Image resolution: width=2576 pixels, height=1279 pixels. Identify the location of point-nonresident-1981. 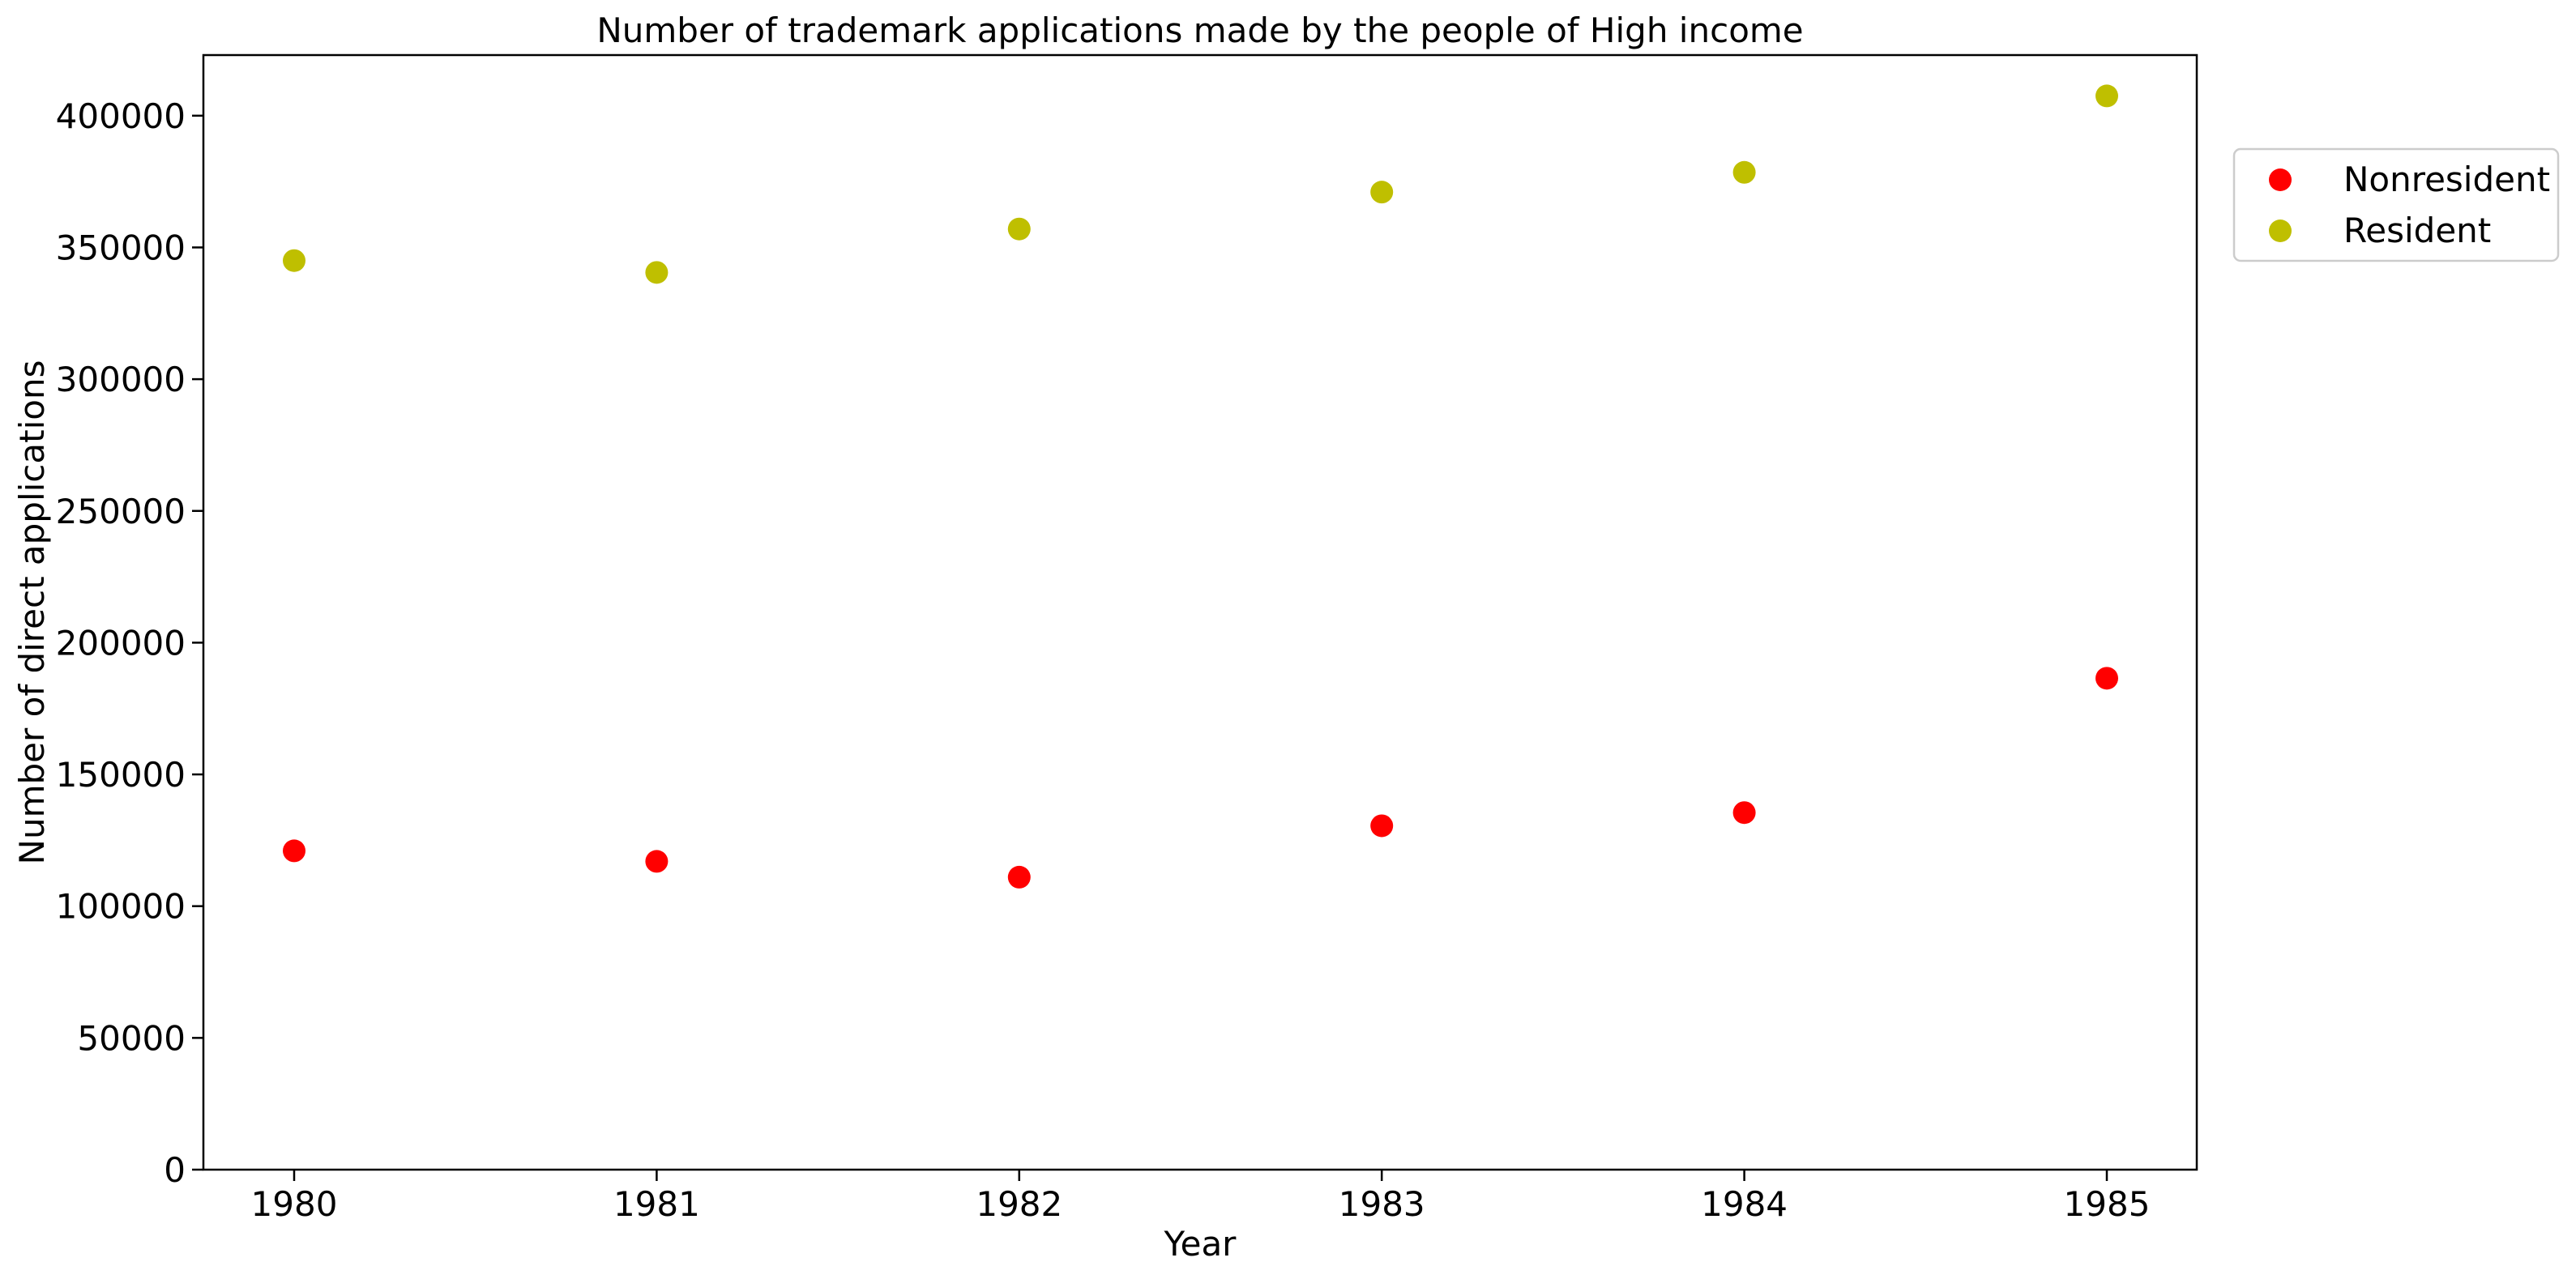
(657, 861).